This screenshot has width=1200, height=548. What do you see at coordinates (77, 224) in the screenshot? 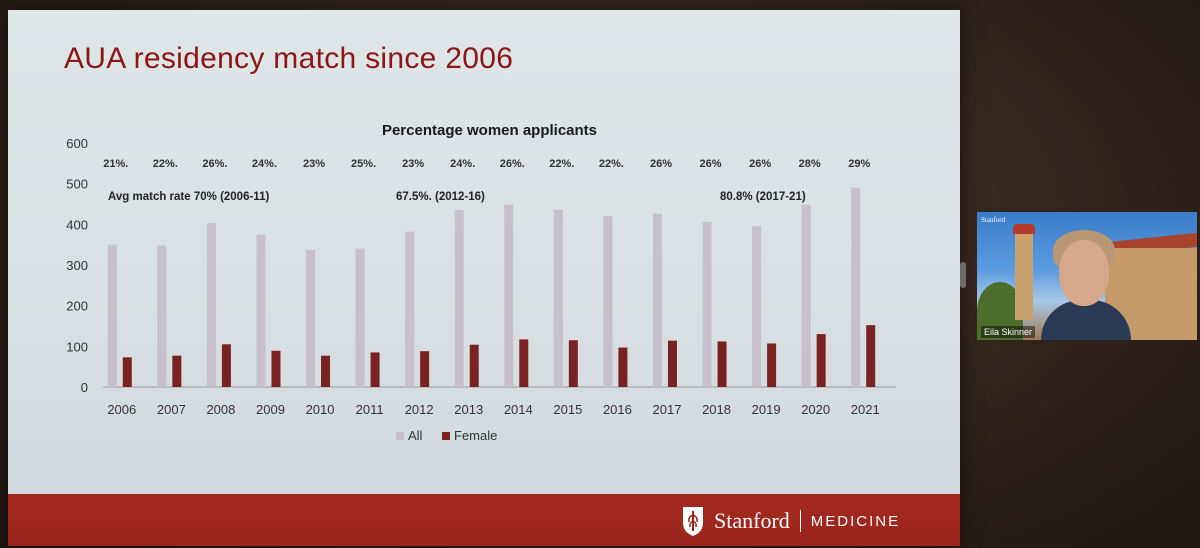
I see `y-tick-label-4: 400` at bounding box center [77, 224].